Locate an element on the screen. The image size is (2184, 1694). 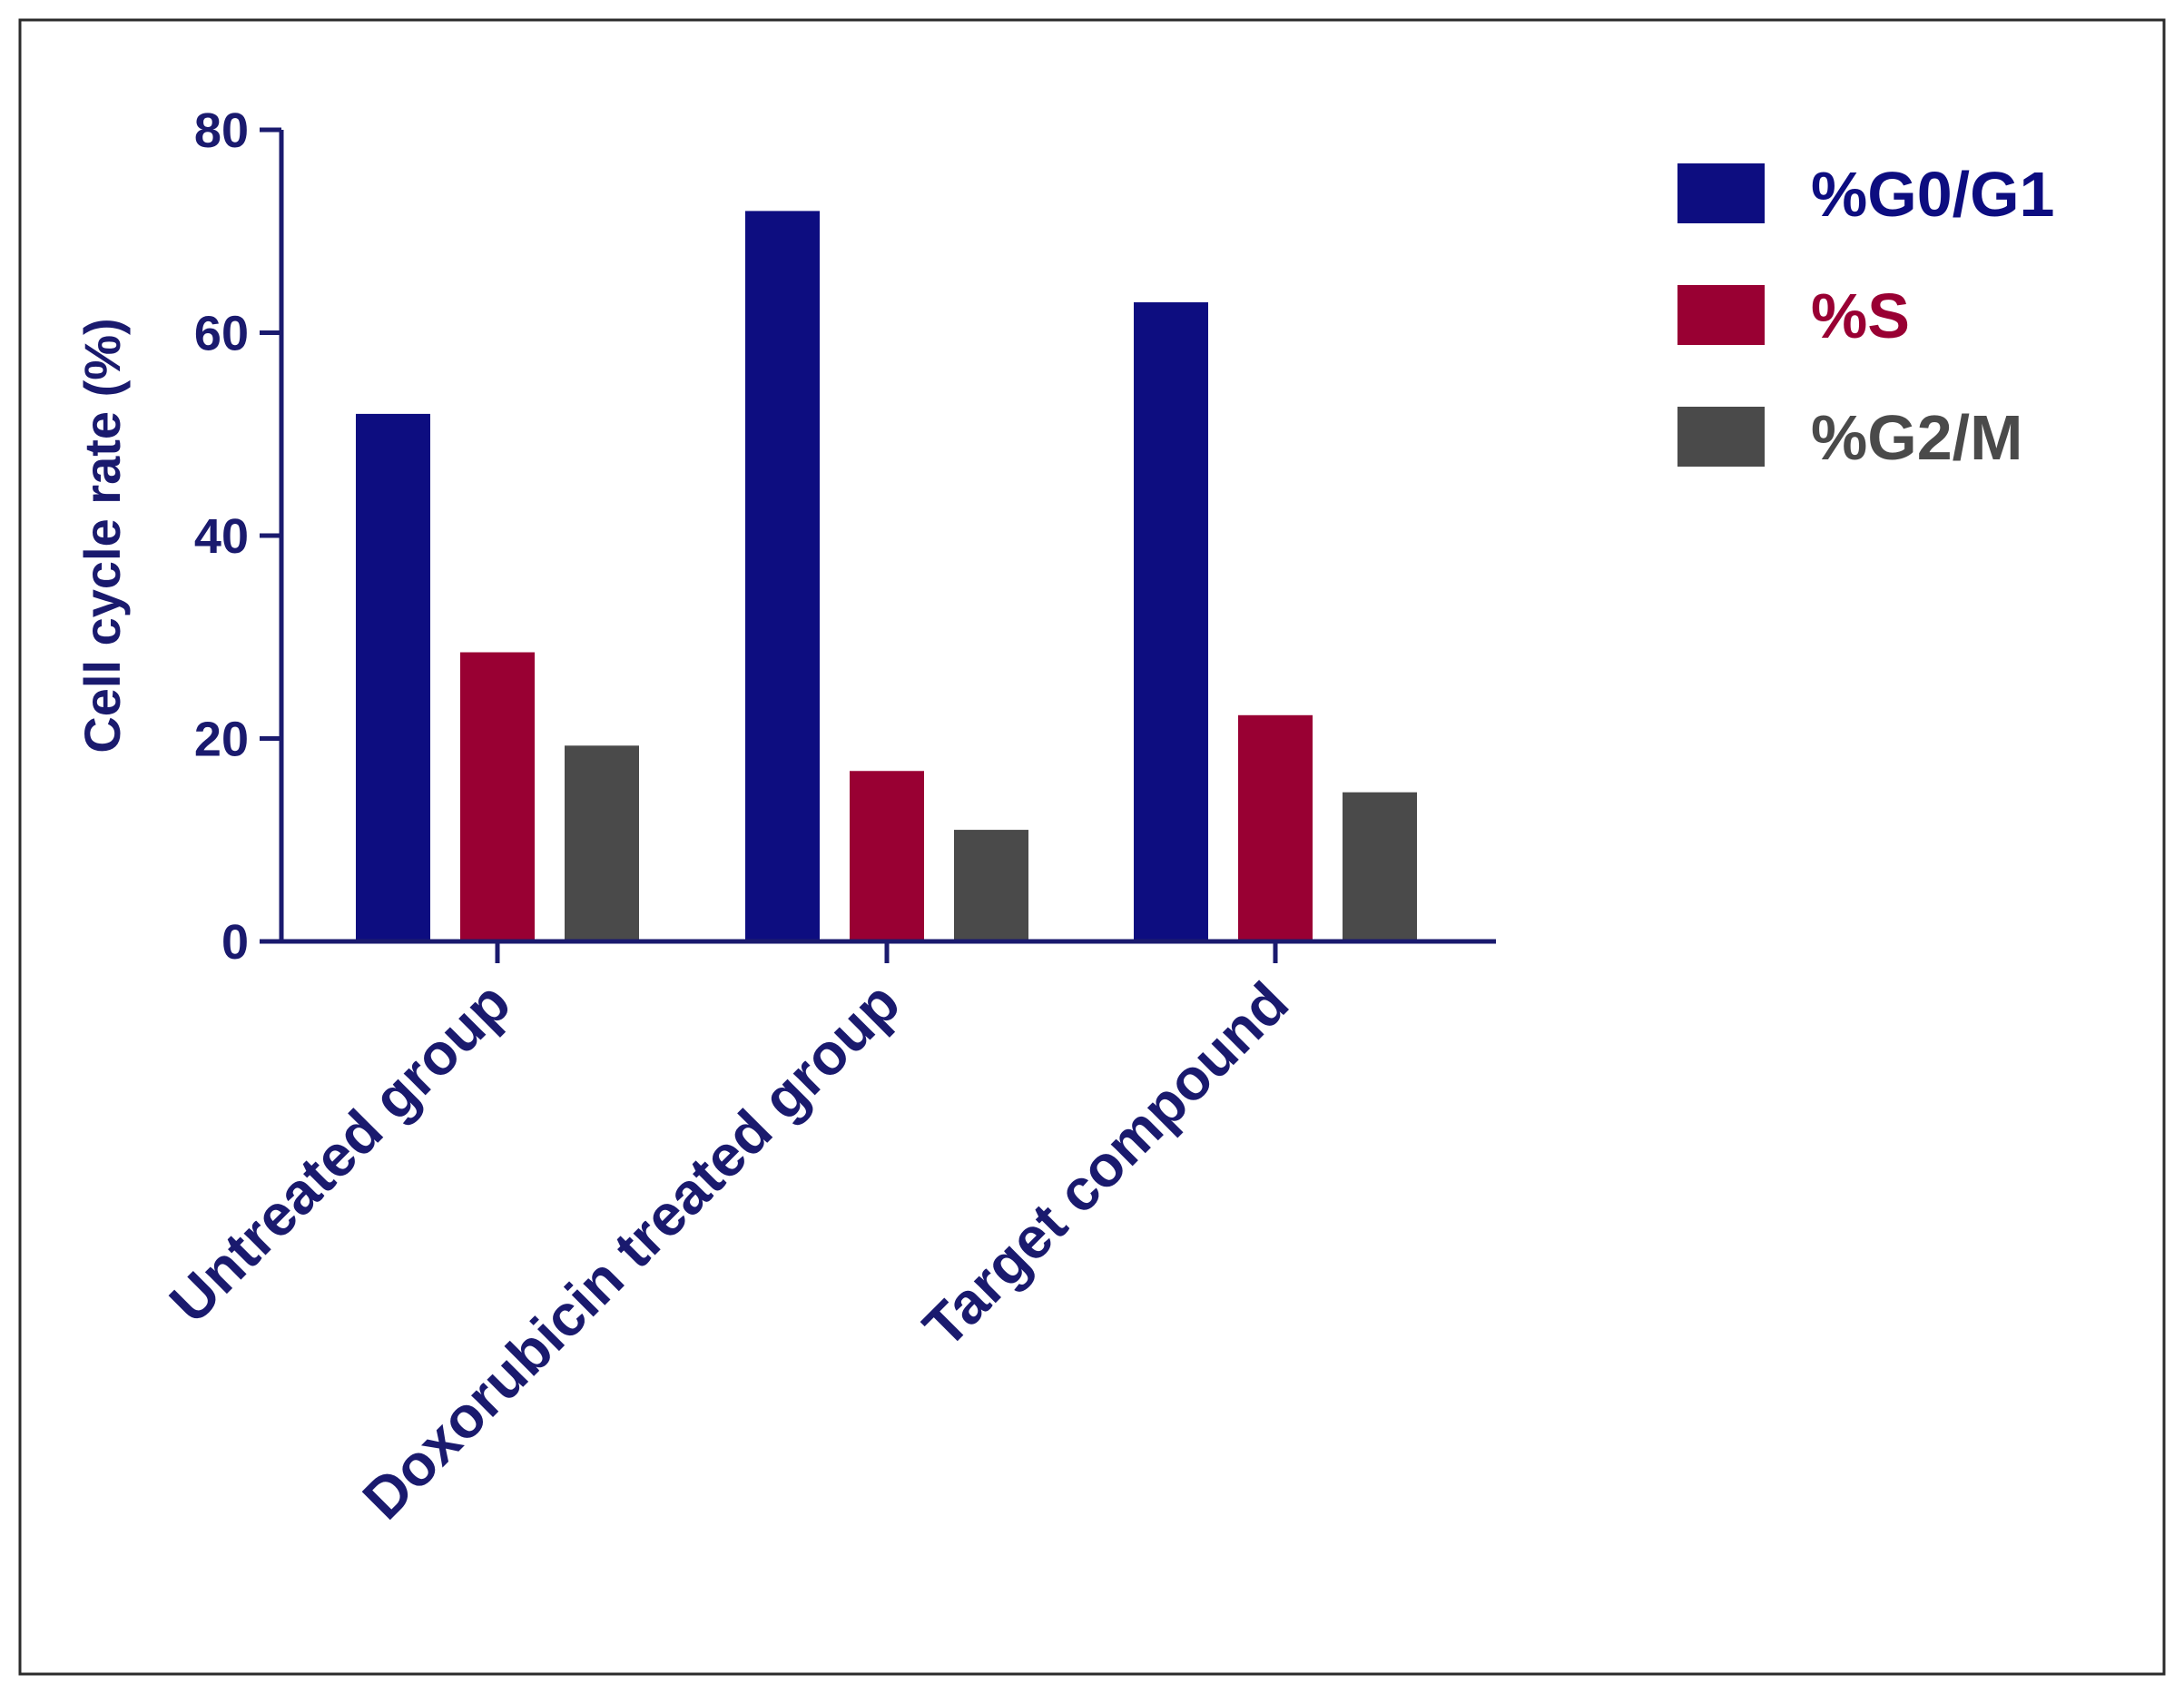
y-ticks: 0 20 40 60 80 is located at coordinates (238, 536).